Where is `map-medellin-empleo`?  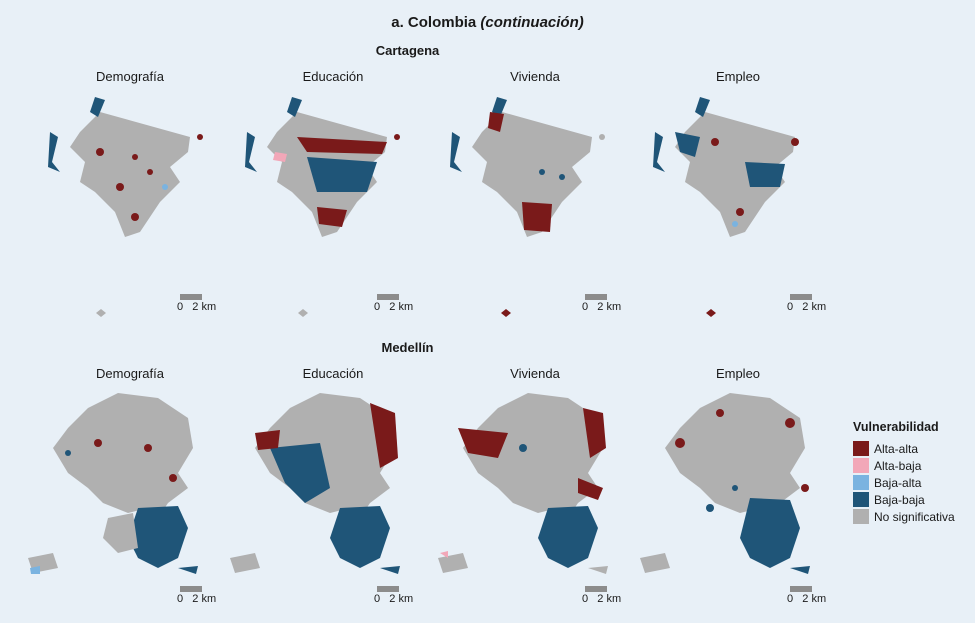 map-medellin-empleo is located at coordinates (725, 483).